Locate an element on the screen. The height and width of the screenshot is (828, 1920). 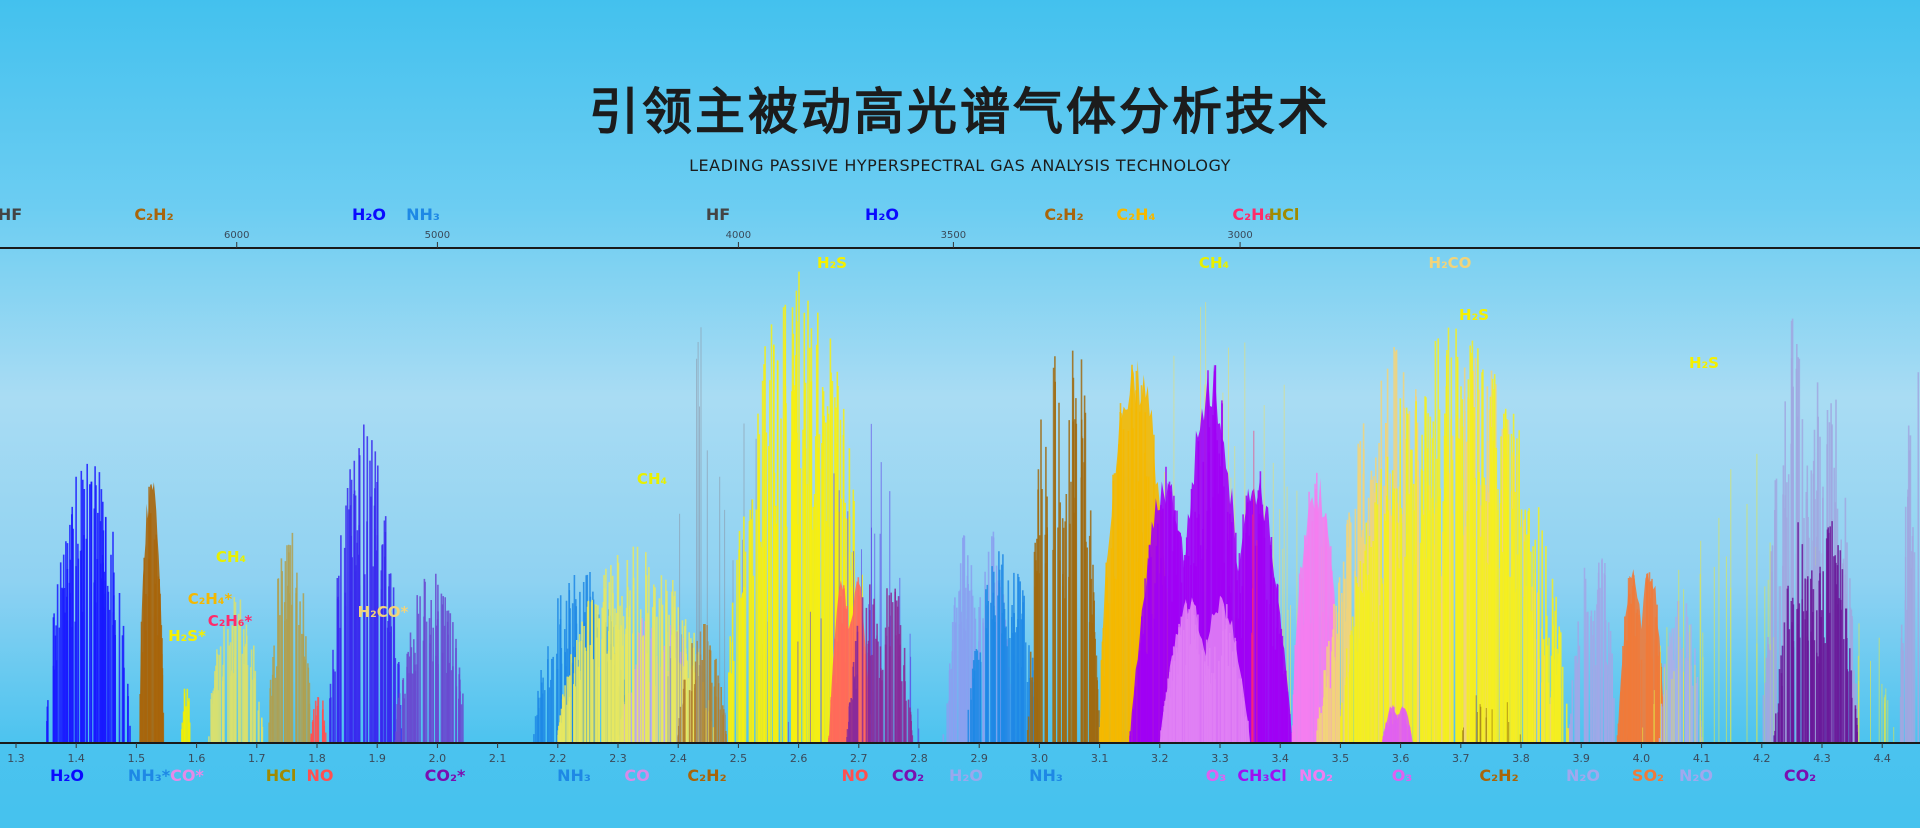
bottom-tick-label: 1.5 is located at coordinates (137, 758).